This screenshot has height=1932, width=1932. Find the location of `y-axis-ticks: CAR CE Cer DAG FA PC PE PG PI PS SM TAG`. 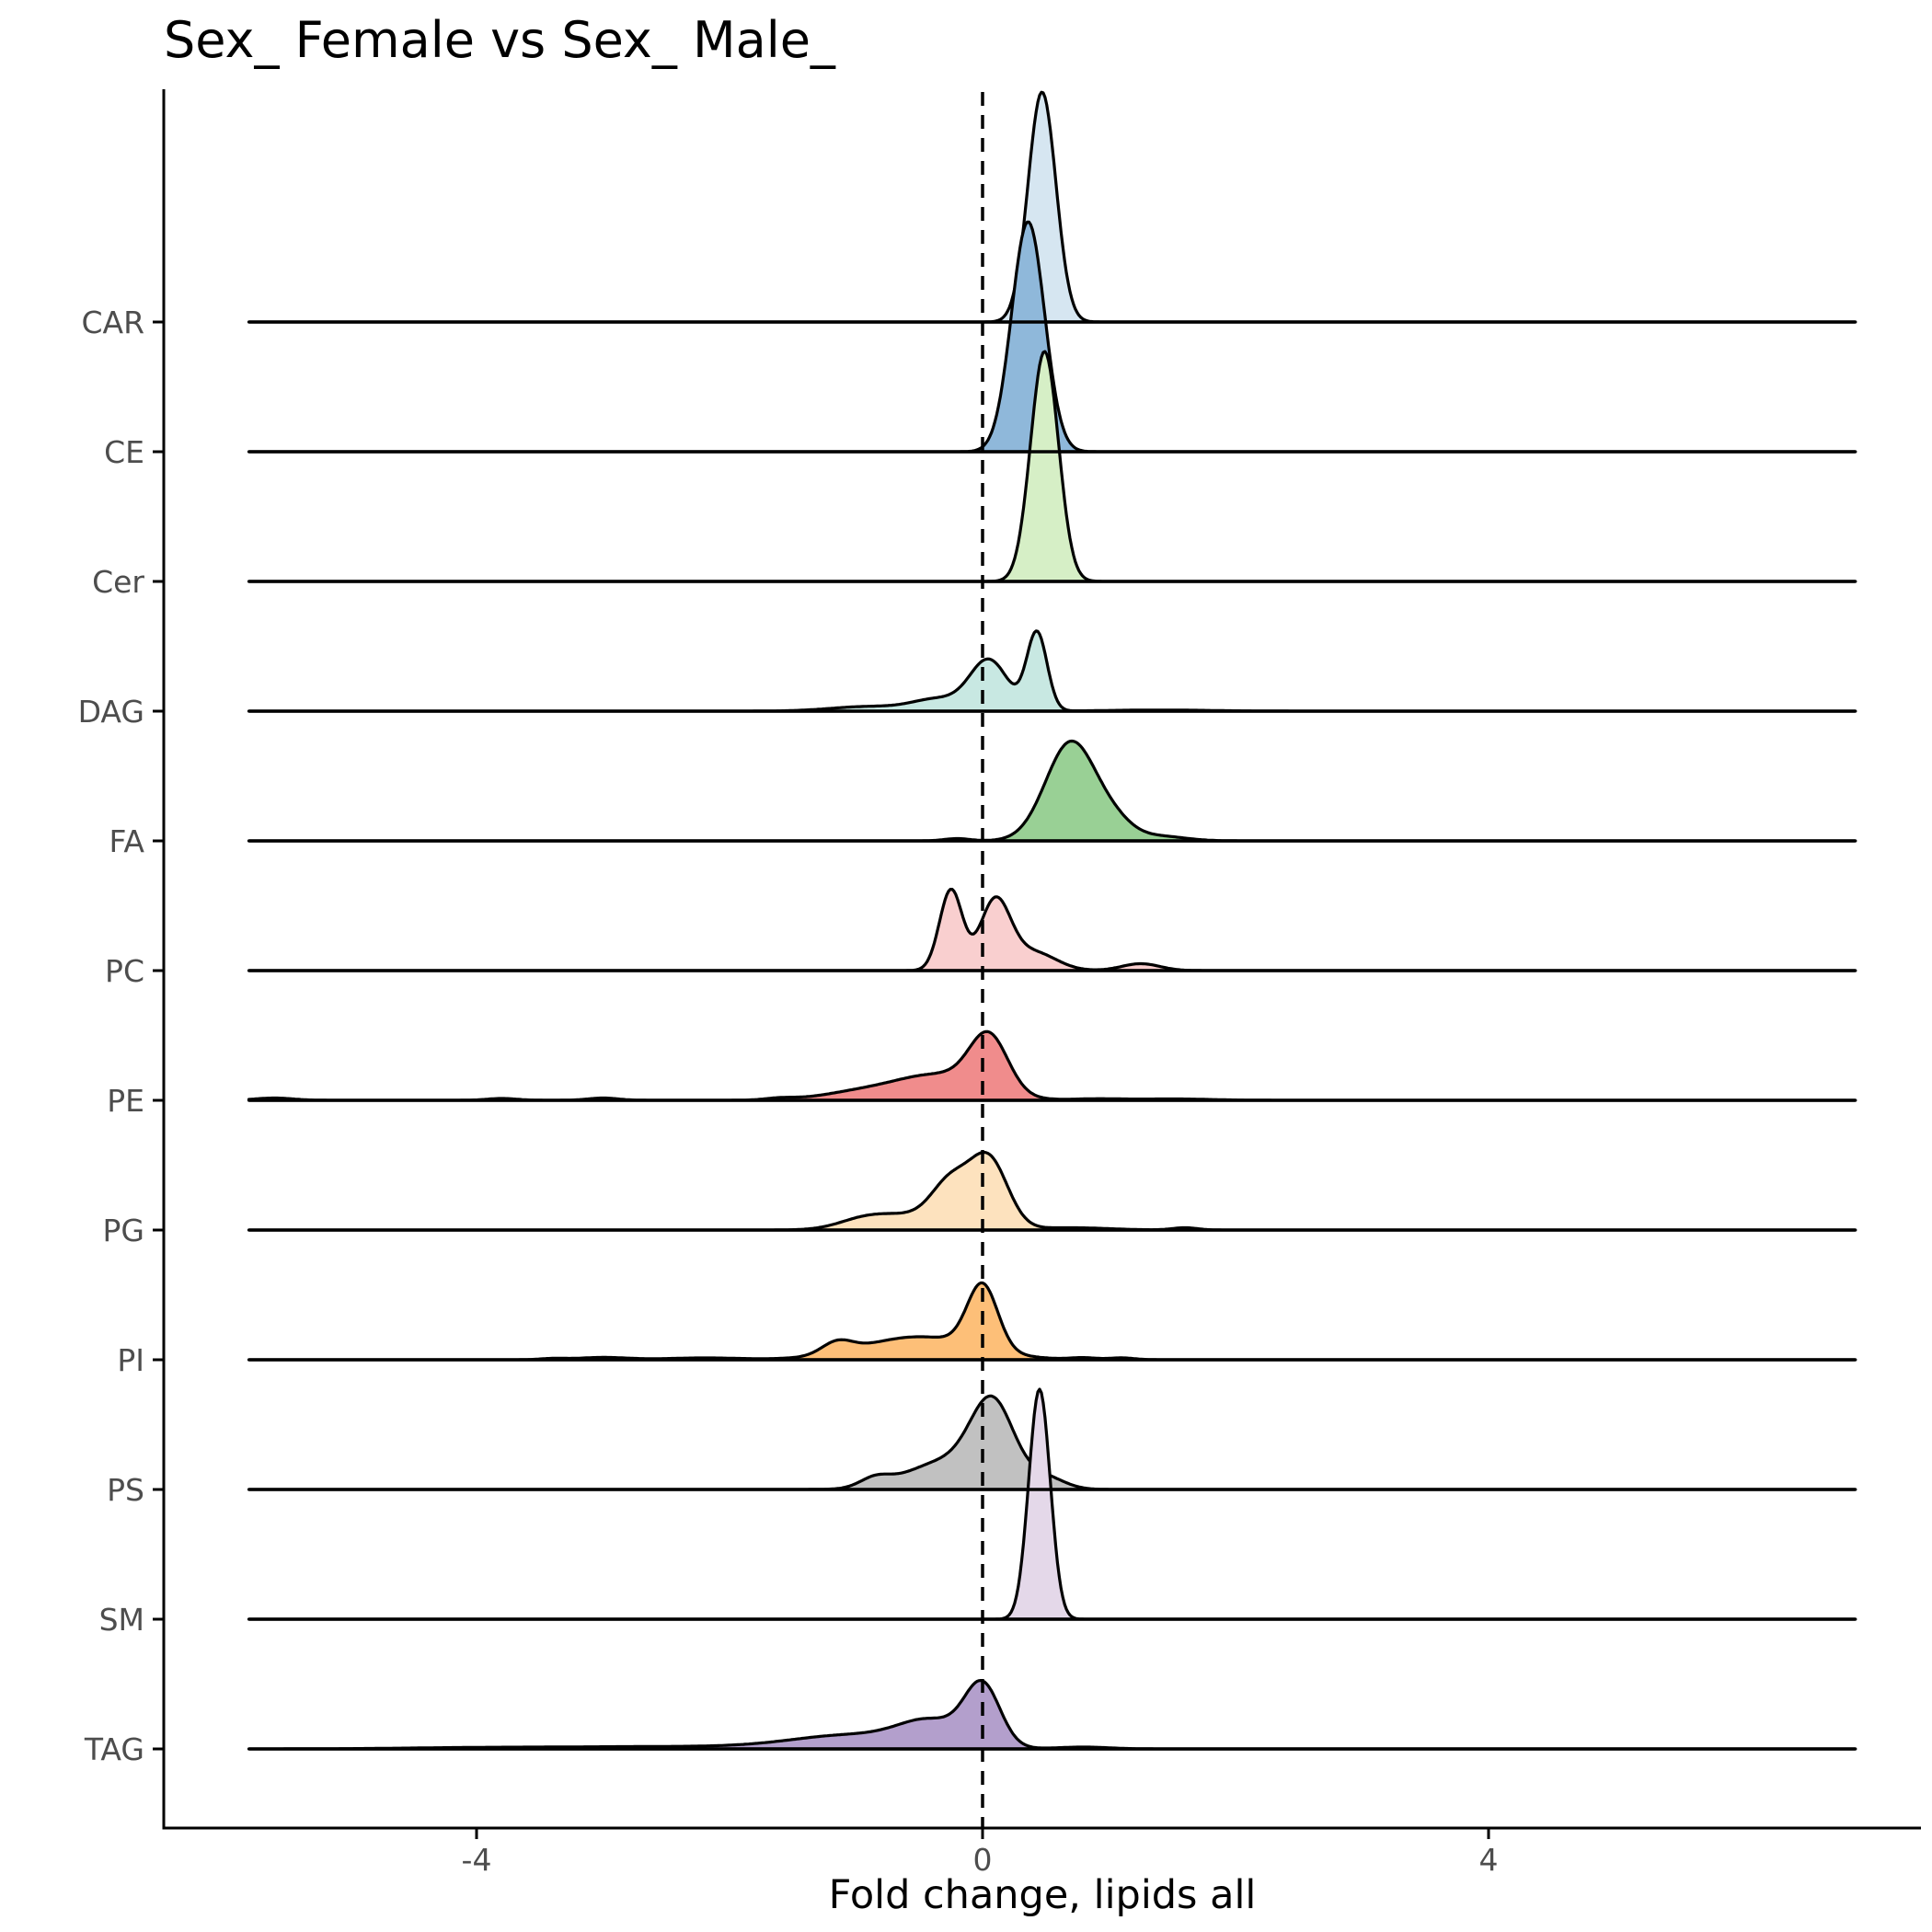

y-axis-ticks: CAR CE Cer DAG FA PC PE PG PI PS SM TAG is located at coordinates (121, 1036).